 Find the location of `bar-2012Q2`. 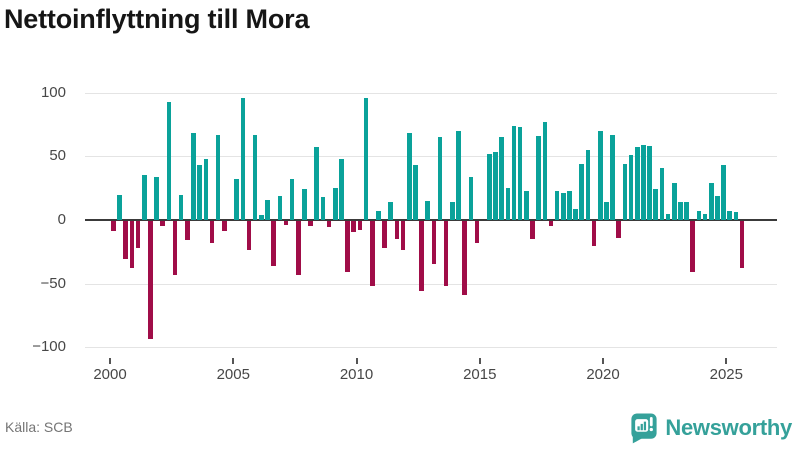

bar-2012Q2 is located at coordinates (415, 192).